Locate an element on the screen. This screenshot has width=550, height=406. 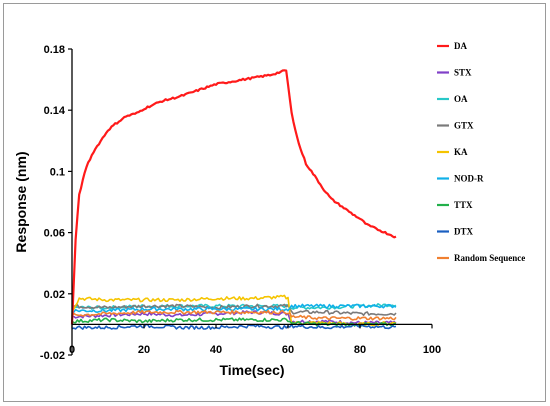
x-tick-label: 40 is located at coordinates (216, 350).